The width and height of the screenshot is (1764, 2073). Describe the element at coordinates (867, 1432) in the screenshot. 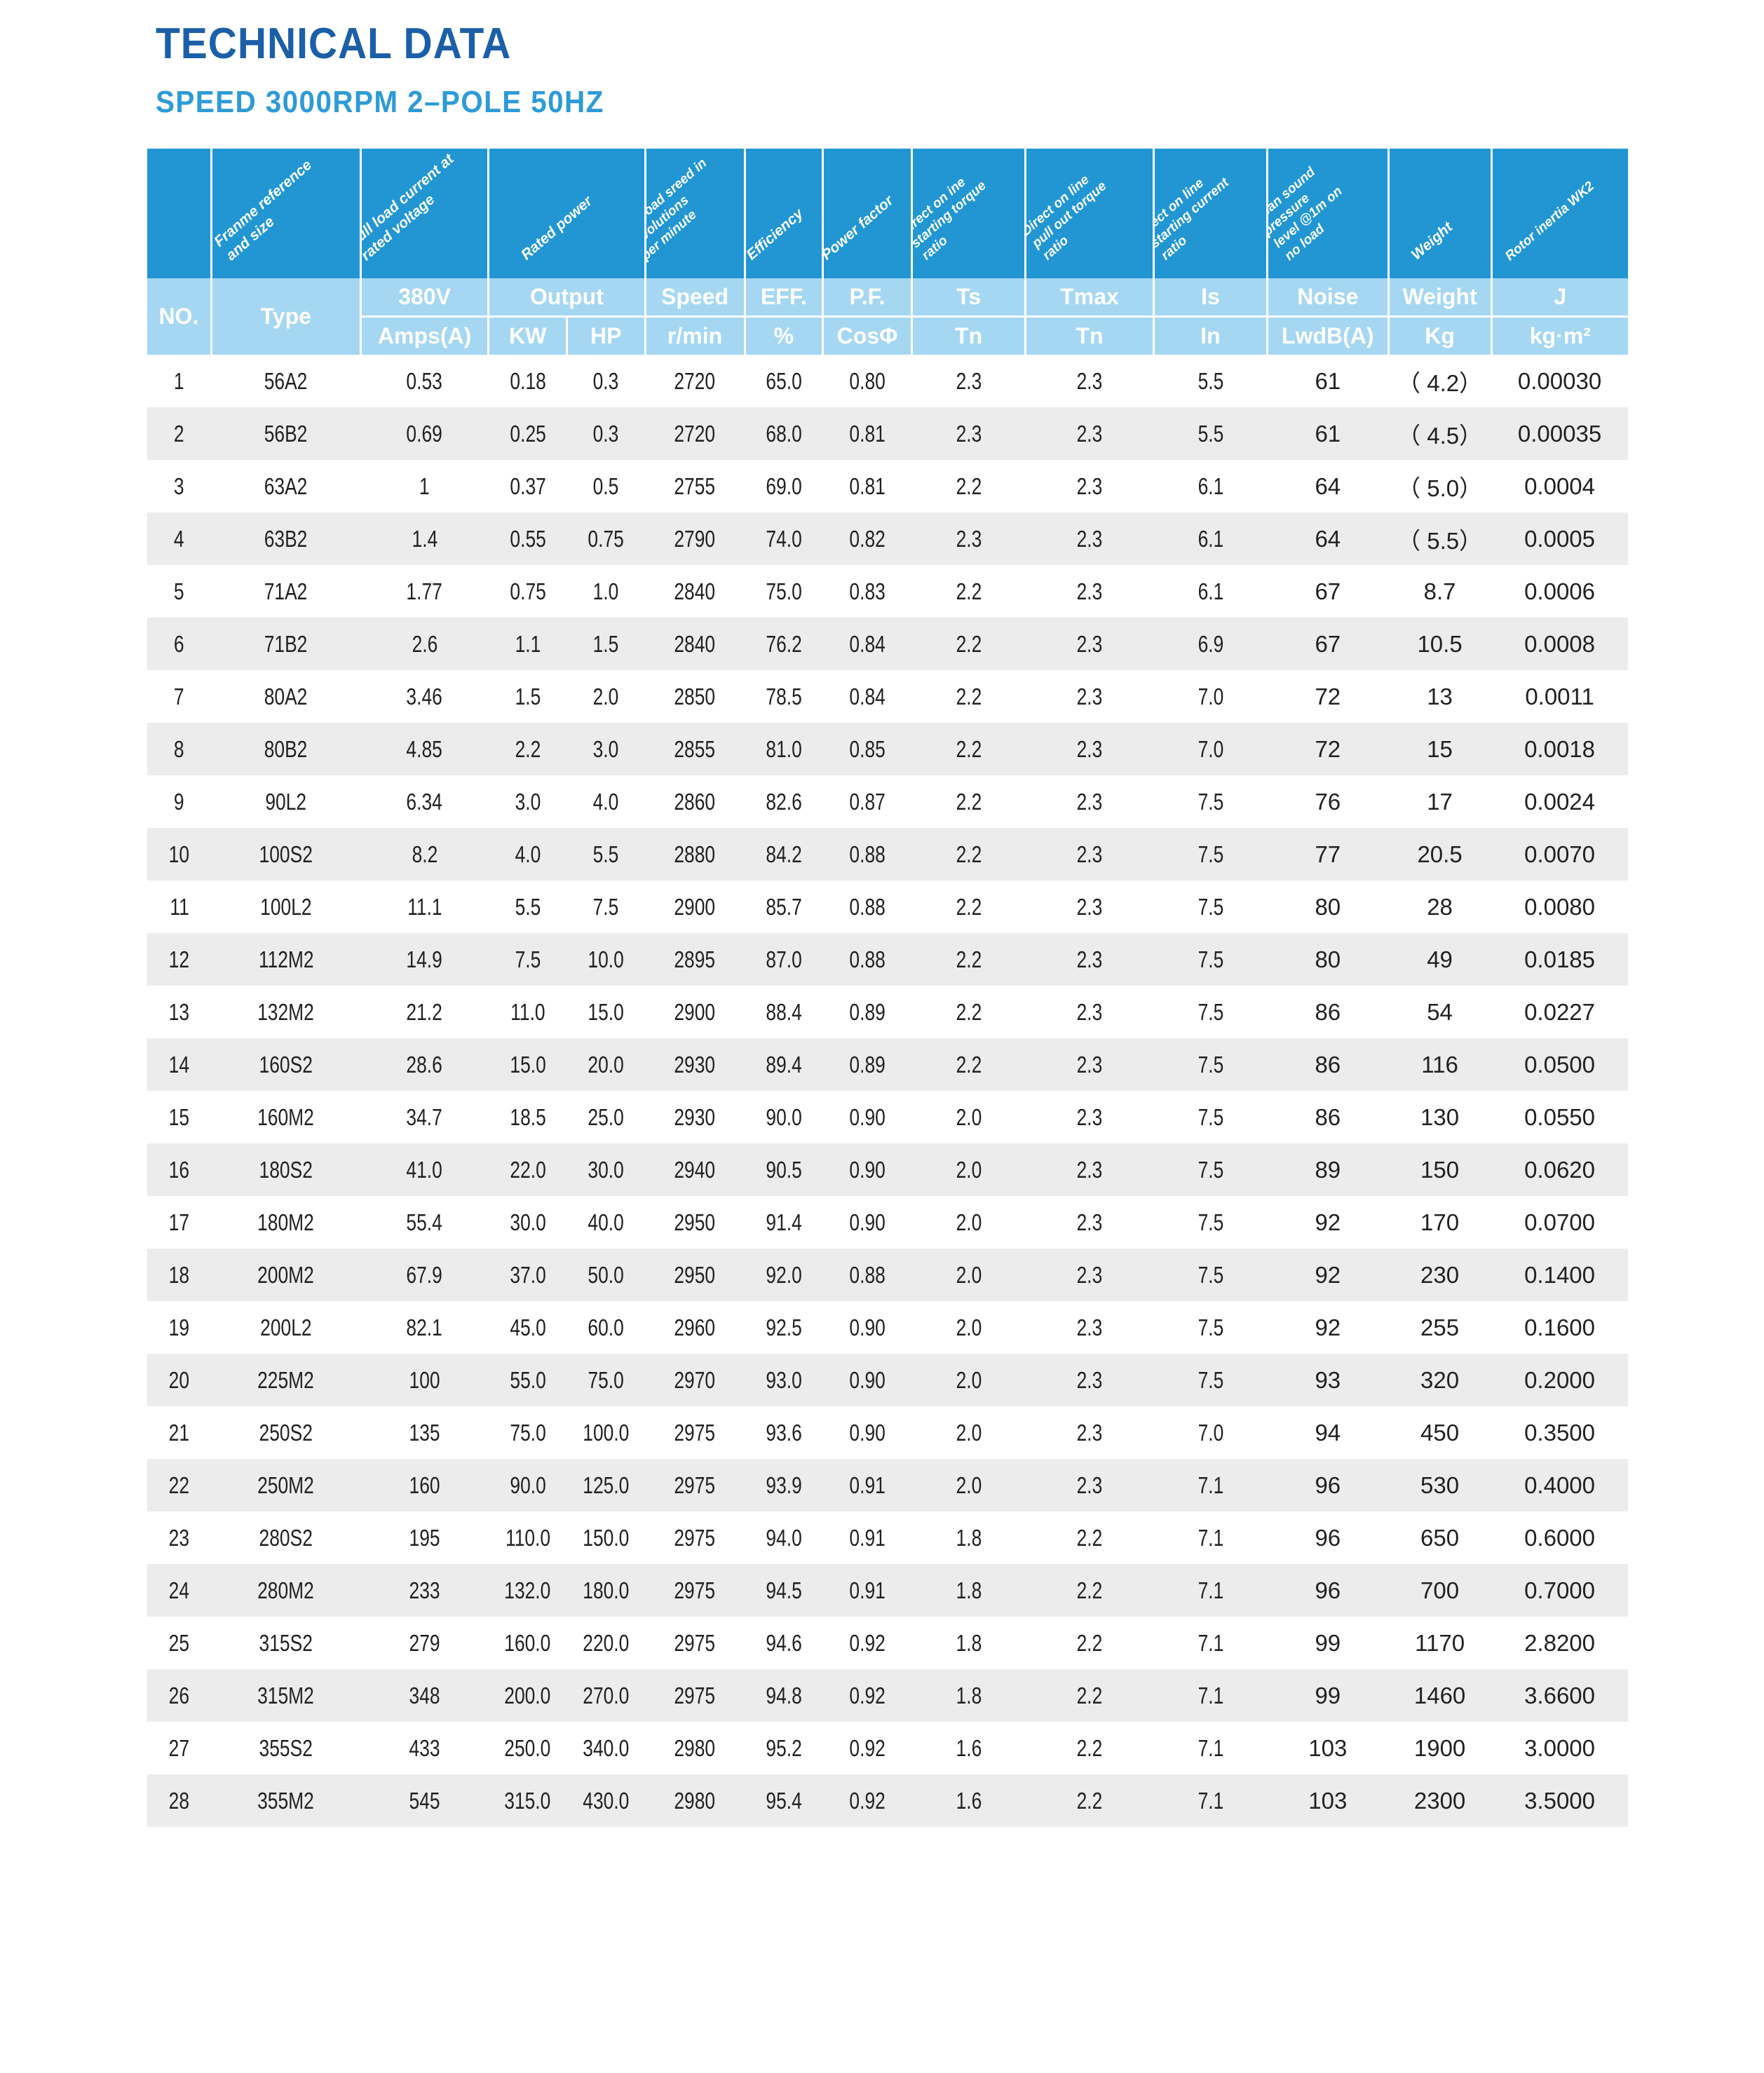

I see `table-cell: 0.90` at that location.